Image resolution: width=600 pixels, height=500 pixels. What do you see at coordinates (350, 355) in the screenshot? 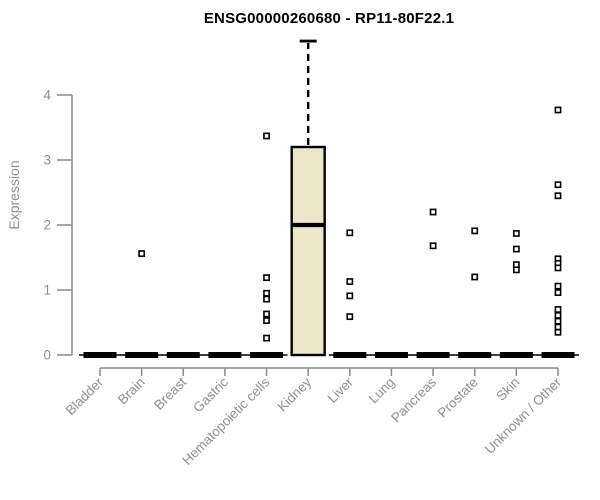
I see `zero-box-liver` at bounding box center [350, 355].